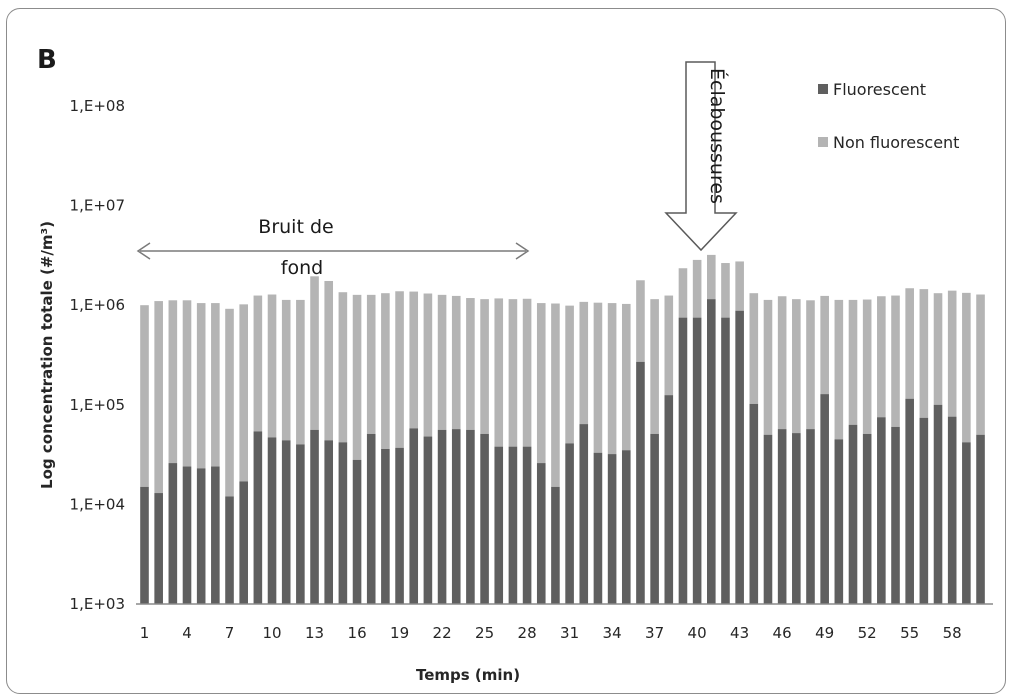  I want to click on x-tick-label: 10, so click(271, 633).